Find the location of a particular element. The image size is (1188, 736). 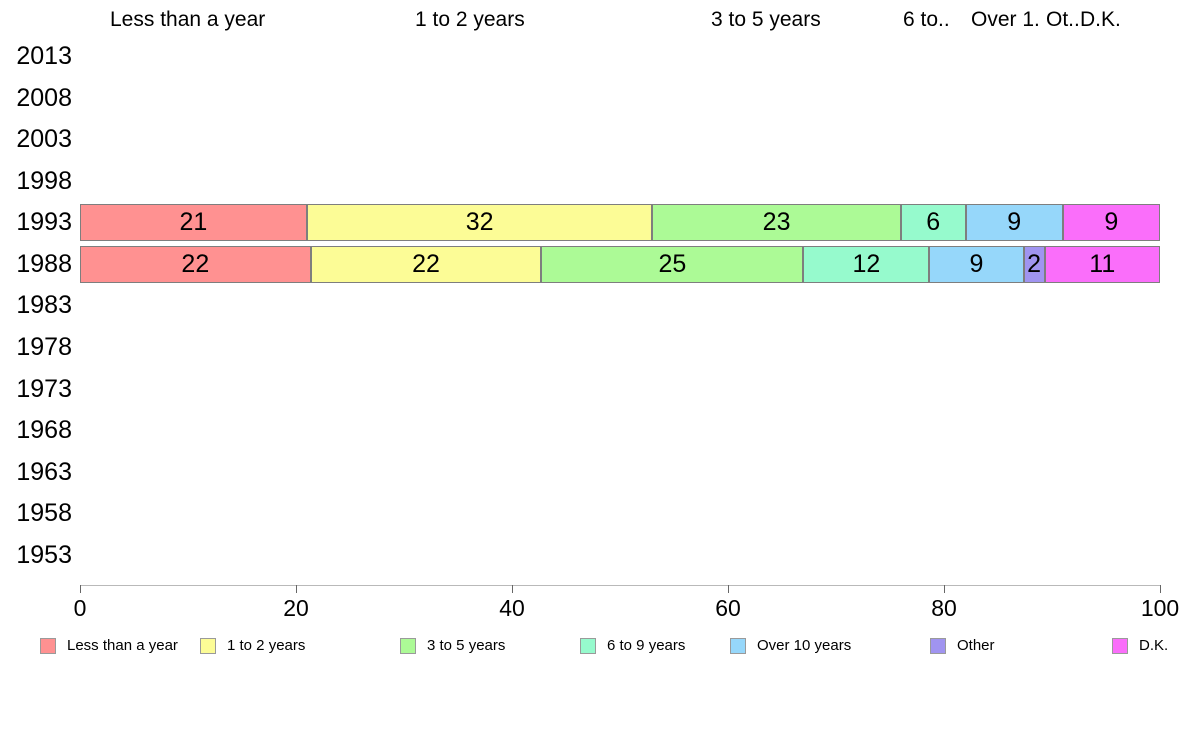

y-axis-label: 1988 is located at coordinates (44, 263).